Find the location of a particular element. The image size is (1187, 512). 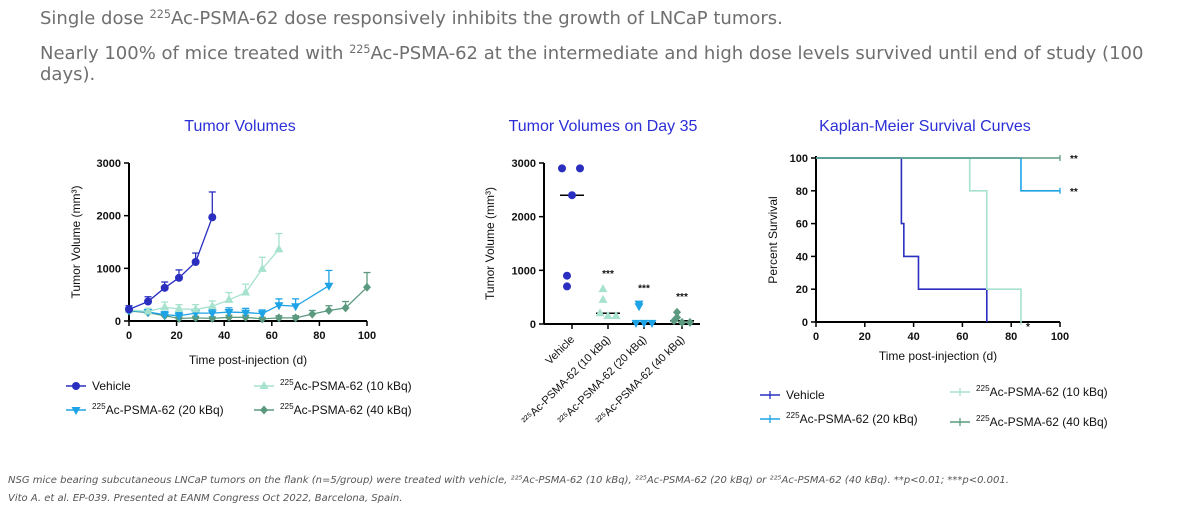

x-tick-label: 80 is located at coordinates (1011, 337).